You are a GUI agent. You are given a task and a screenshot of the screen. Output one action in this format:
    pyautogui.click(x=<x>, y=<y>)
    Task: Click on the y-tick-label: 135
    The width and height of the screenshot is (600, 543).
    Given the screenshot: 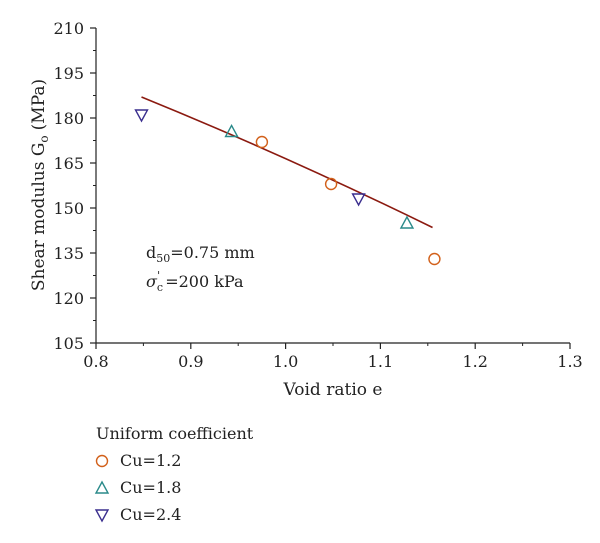 What is the action you would take?
    pyautogui.click(x=68, y=253)
    